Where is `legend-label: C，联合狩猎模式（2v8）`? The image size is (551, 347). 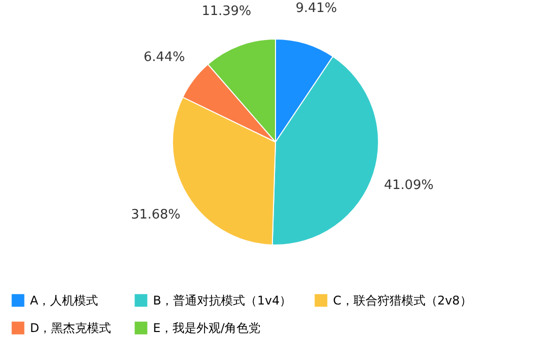
legend-label: C，联合狩猎模式（2v8） is located at coordinates (402, 300).